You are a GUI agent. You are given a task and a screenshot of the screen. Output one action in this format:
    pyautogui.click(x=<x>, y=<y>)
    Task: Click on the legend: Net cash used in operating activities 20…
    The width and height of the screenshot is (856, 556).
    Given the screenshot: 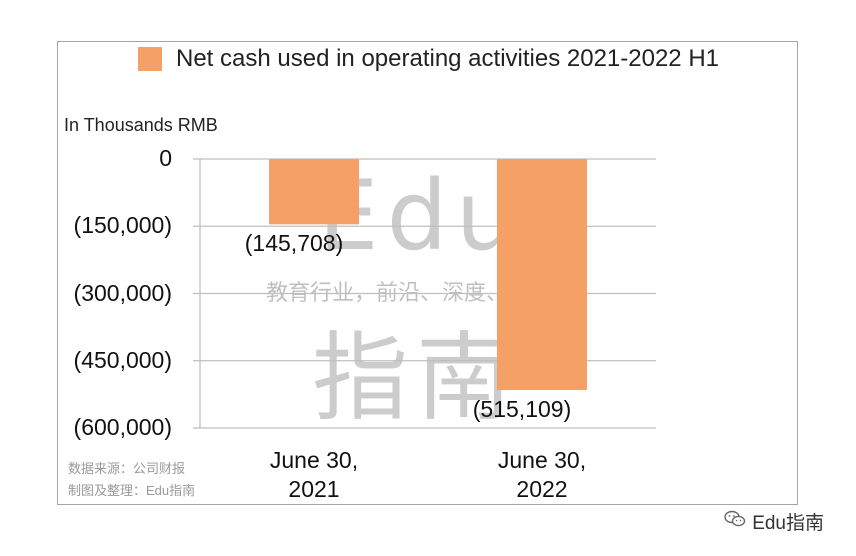 What is the action you would take?
    pyautogui.click(x=428, y=59)
    